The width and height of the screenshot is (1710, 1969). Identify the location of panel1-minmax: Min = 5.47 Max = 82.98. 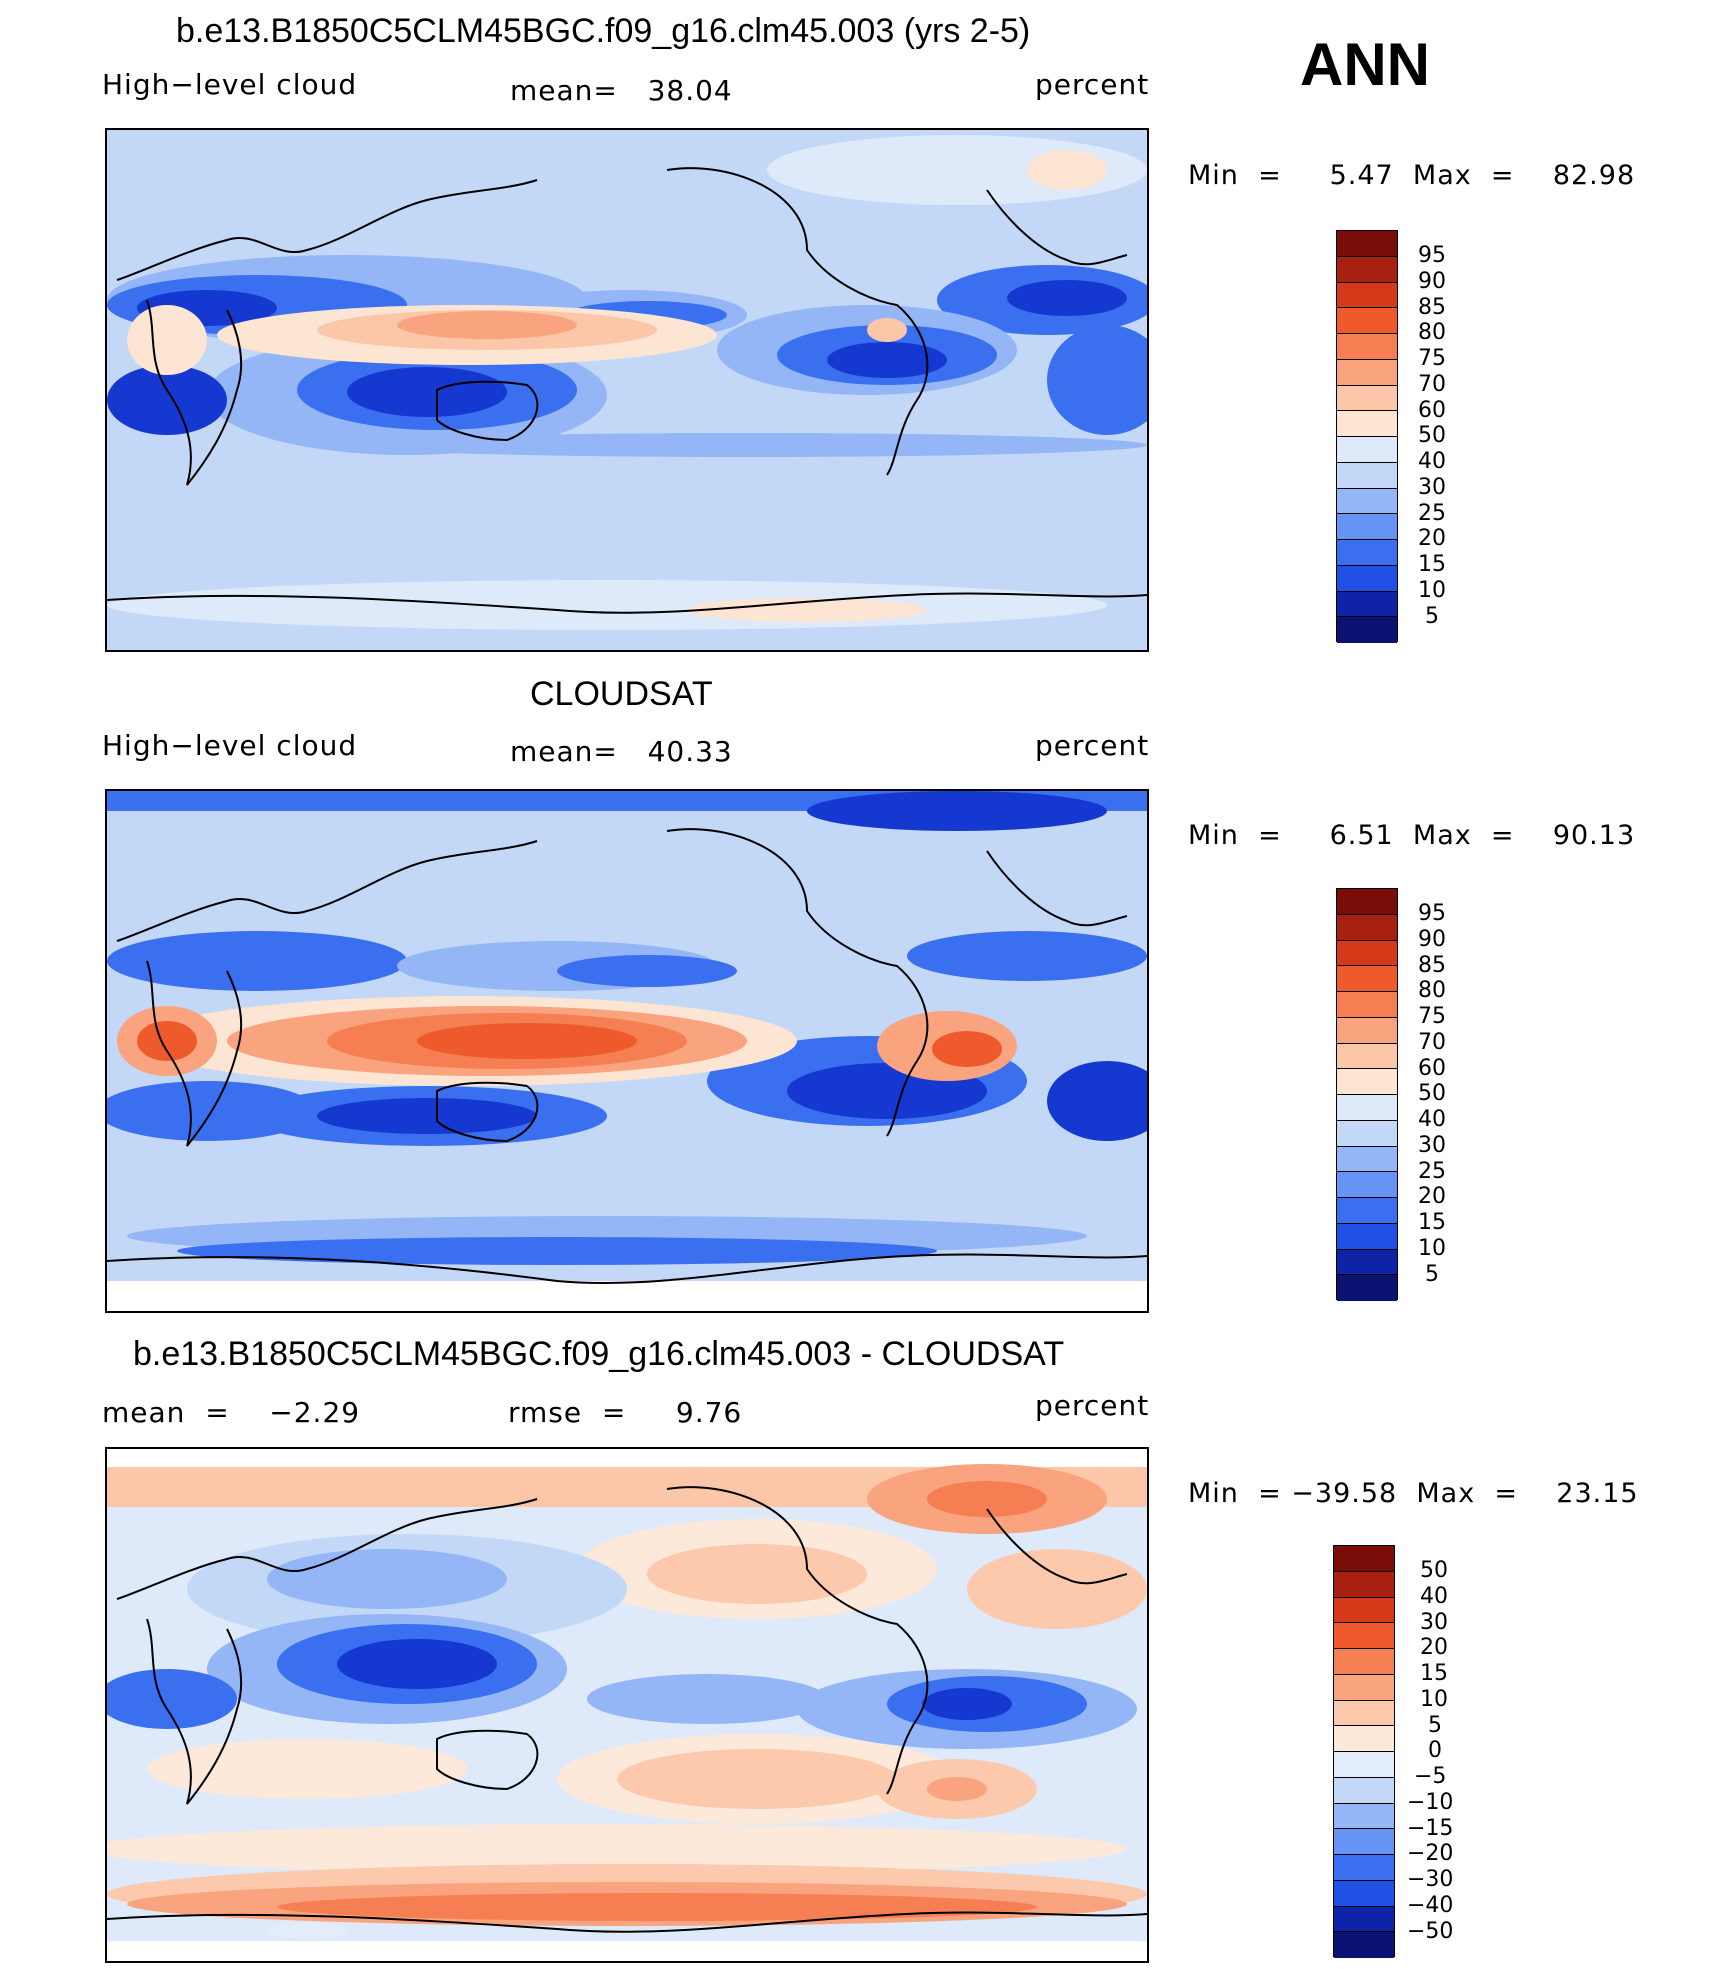
(1412, 175).